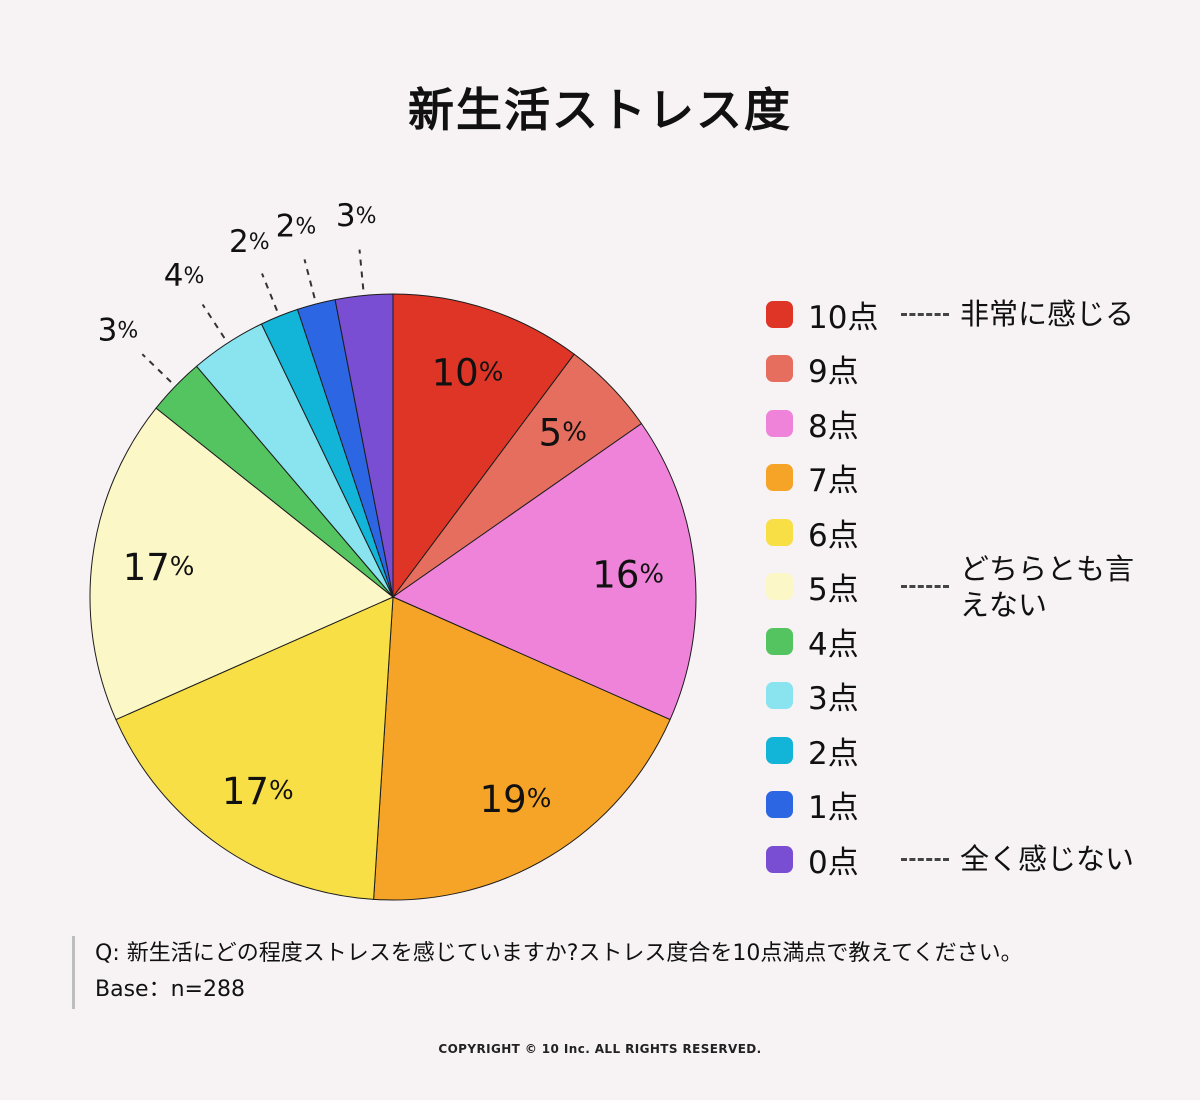  Describe the element at coordinates (833, 590) in the screenshot. I see `legend-label: 5点` at that location.